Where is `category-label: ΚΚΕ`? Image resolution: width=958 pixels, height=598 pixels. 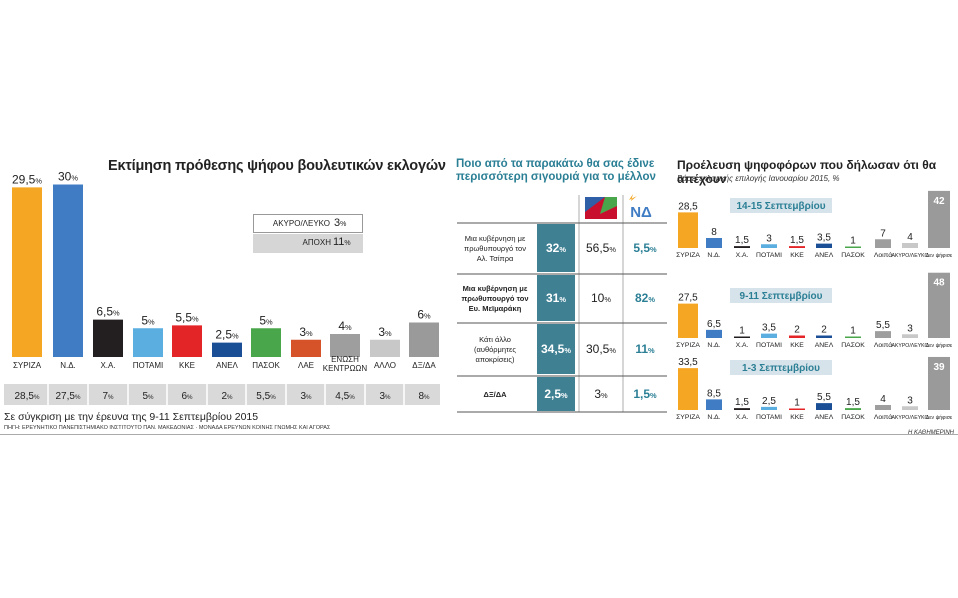 category-label: ΚΚΕ is located at coordinates (797, 417).